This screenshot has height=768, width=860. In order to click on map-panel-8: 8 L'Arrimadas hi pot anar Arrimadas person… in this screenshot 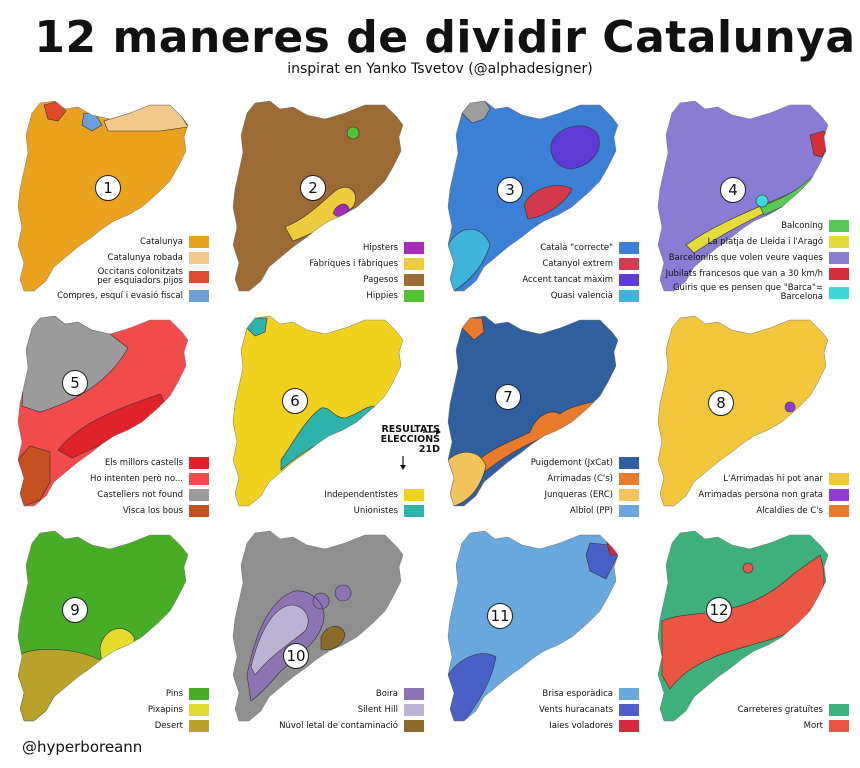, I will do `click(755, 417)`.